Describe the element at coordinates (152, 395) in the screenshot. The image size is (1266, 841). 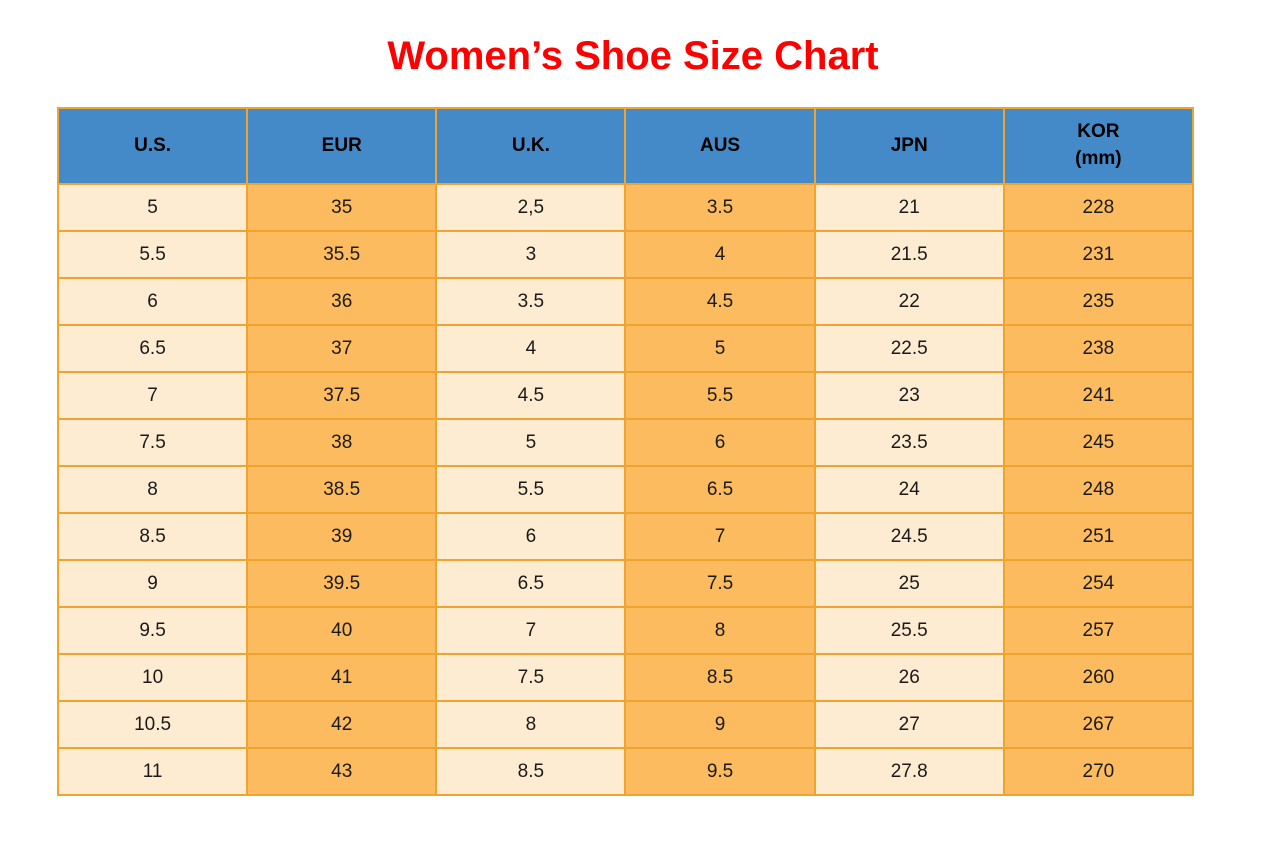
I see `cell-us: 7` at that location.